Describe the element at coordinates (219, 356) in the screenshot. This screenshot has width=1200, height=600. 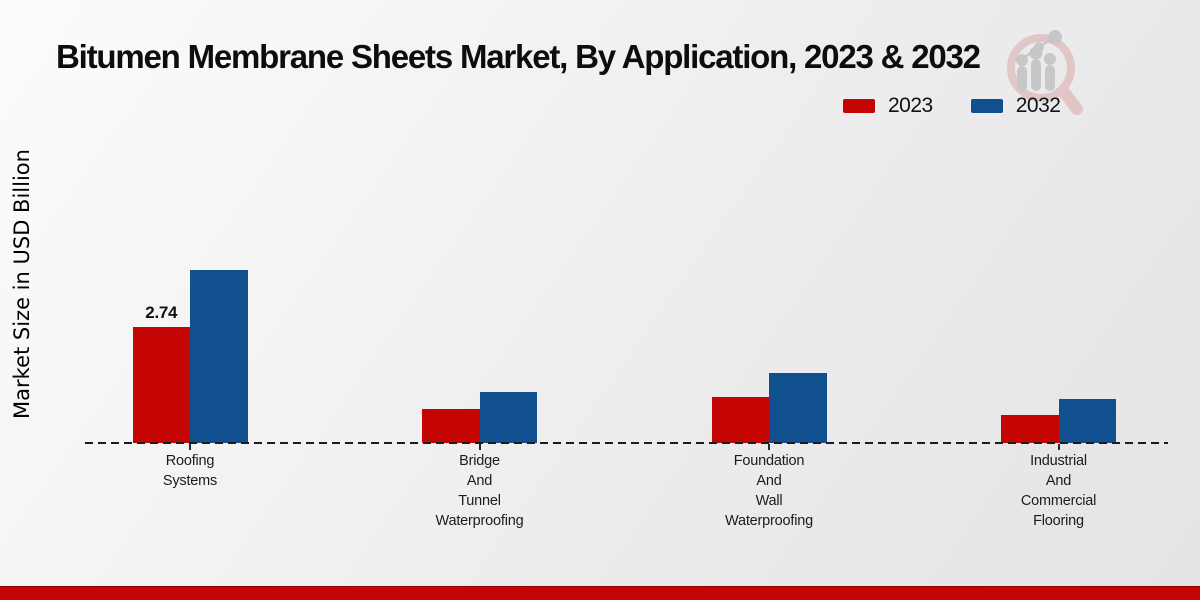
I see `bar-2032-roofing-systems` at that location.